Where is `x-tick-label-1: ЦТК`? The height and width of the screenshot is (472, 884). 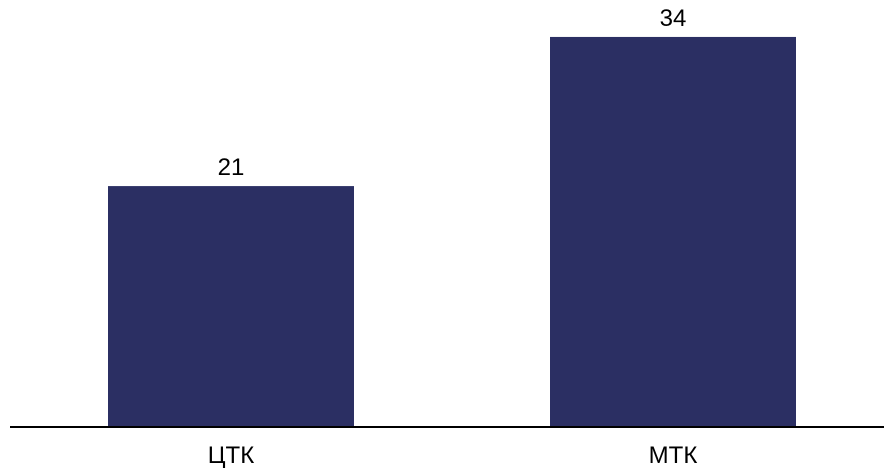
x-tick-label-1: ЦТК is located at coordinates (231, 455).